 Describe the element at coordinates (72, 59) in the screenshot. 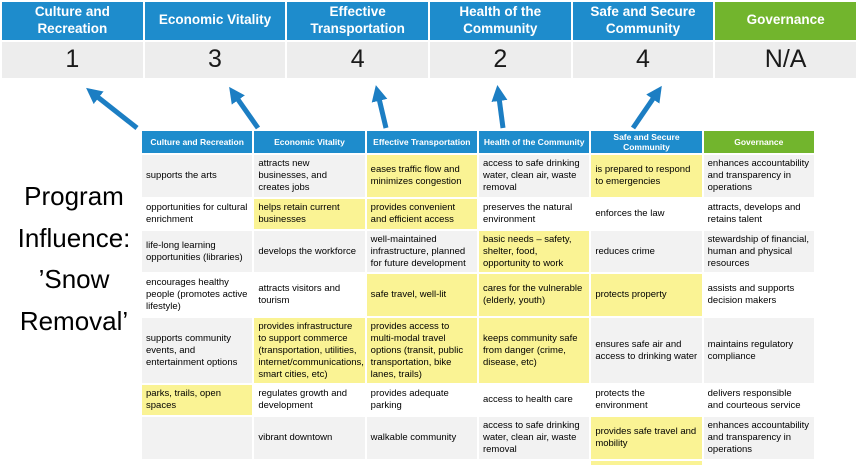

I see `summary-score-culture-and-recreation: 1` at that location.